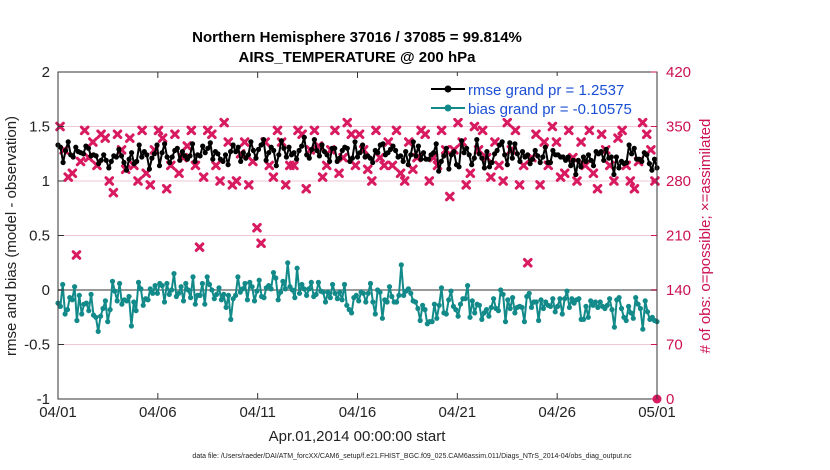  Describe the element at coordinates (678, 72) in the screenshot. I see `y2-tick-label: 420` at that location.